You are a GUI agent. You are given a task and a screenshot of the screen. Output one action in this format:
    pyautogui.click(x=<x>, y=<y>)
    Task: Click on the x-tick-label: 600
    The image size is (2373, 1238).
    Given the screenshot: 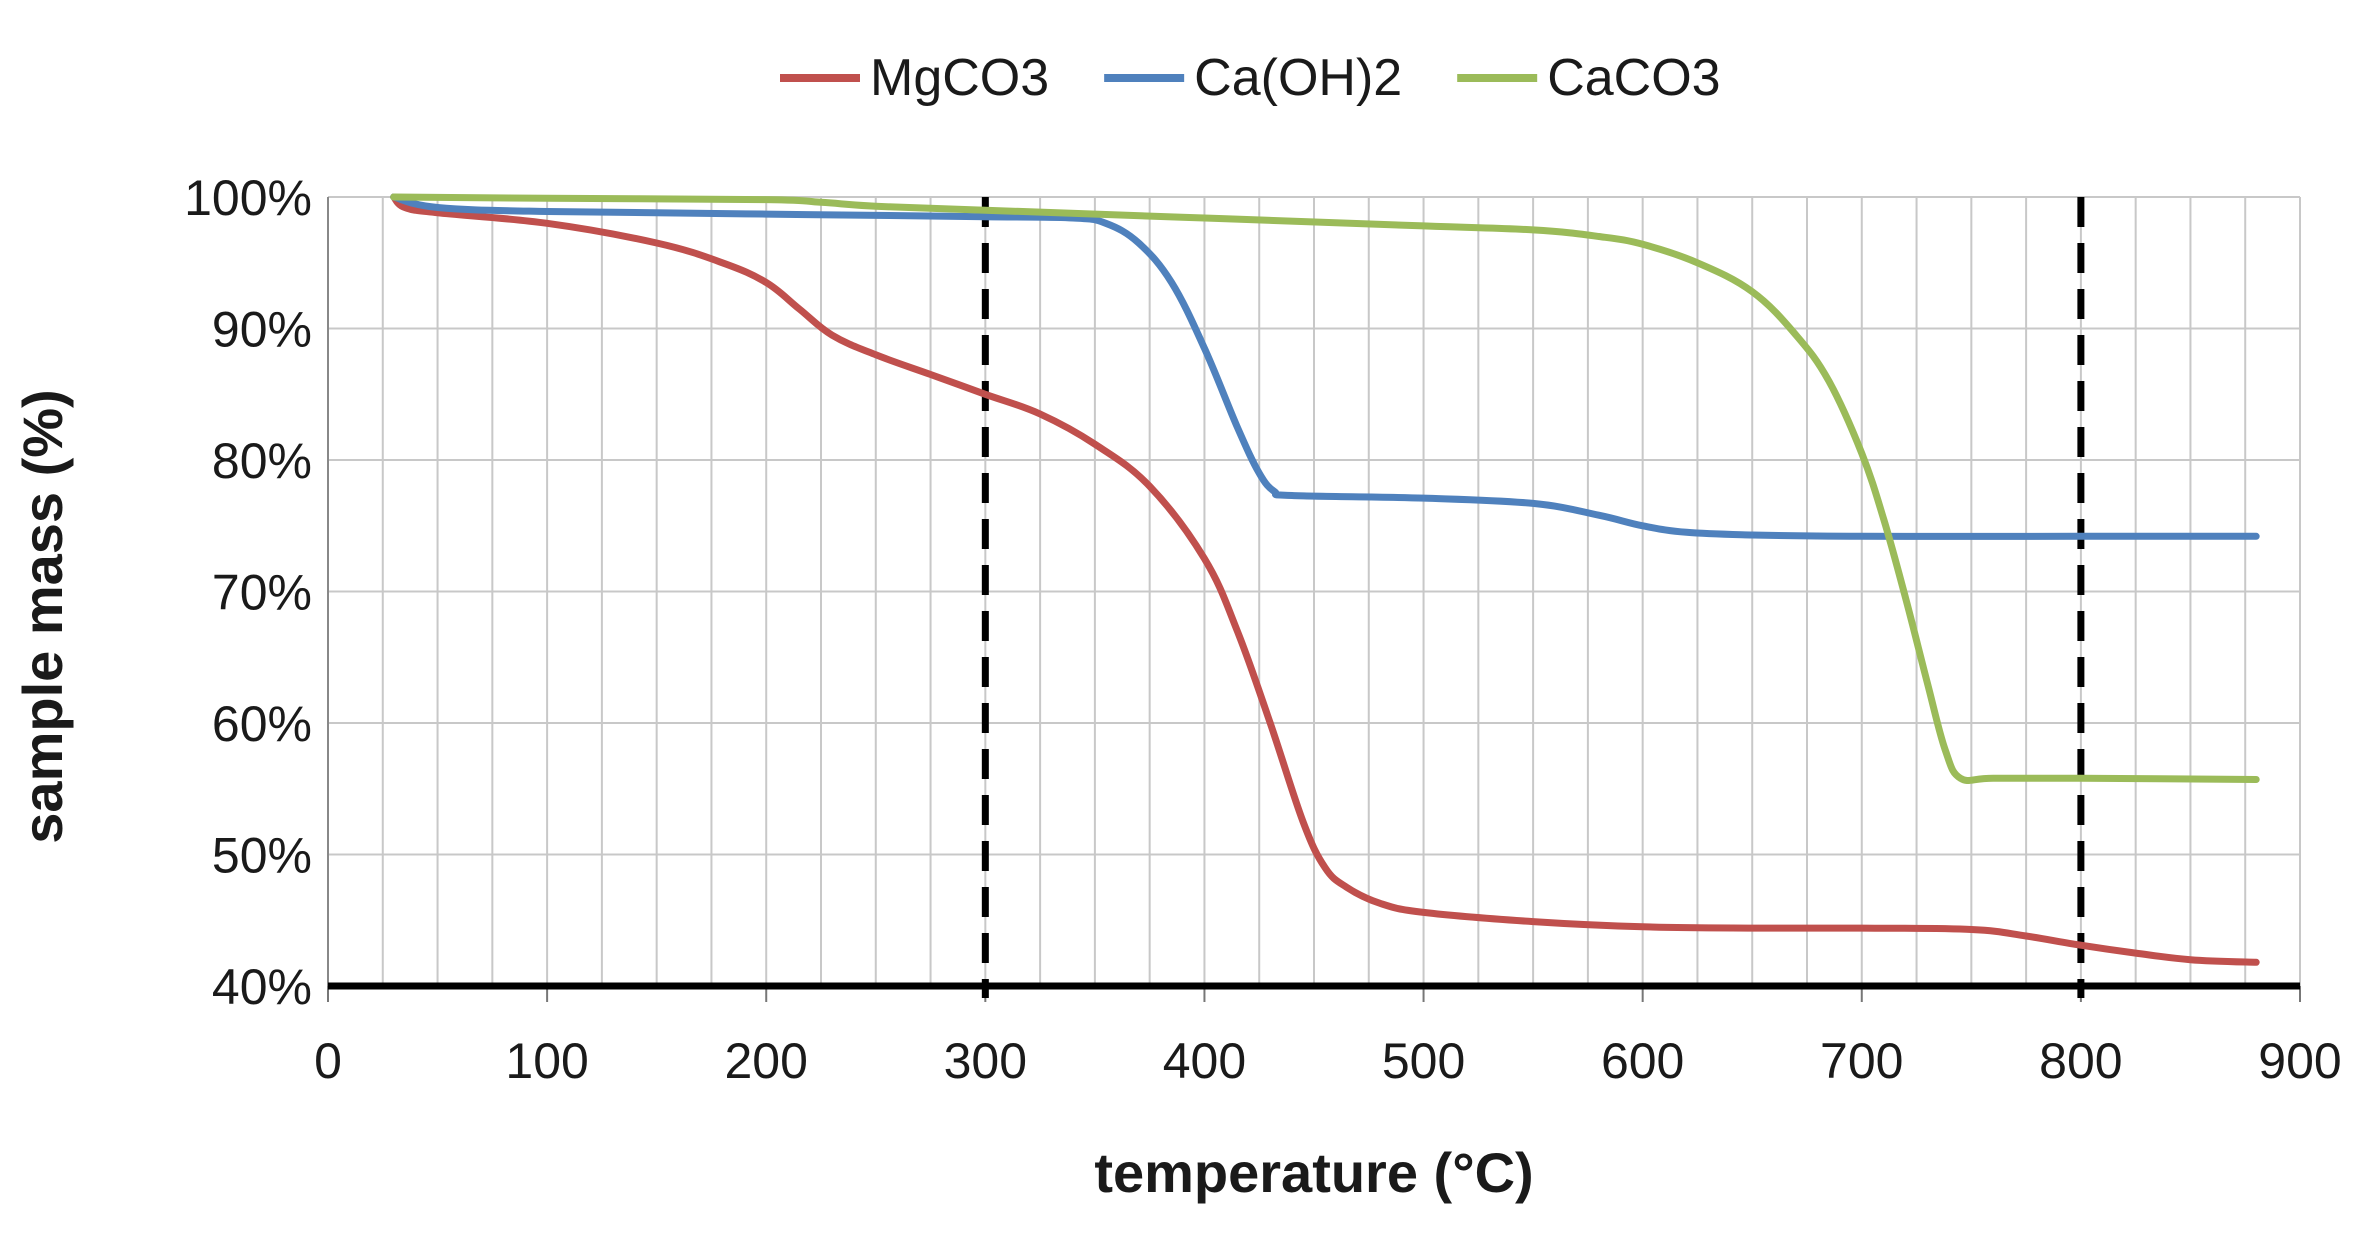 What is the action you would take?
    pyautogui.click(x=1642, y=1061)
    